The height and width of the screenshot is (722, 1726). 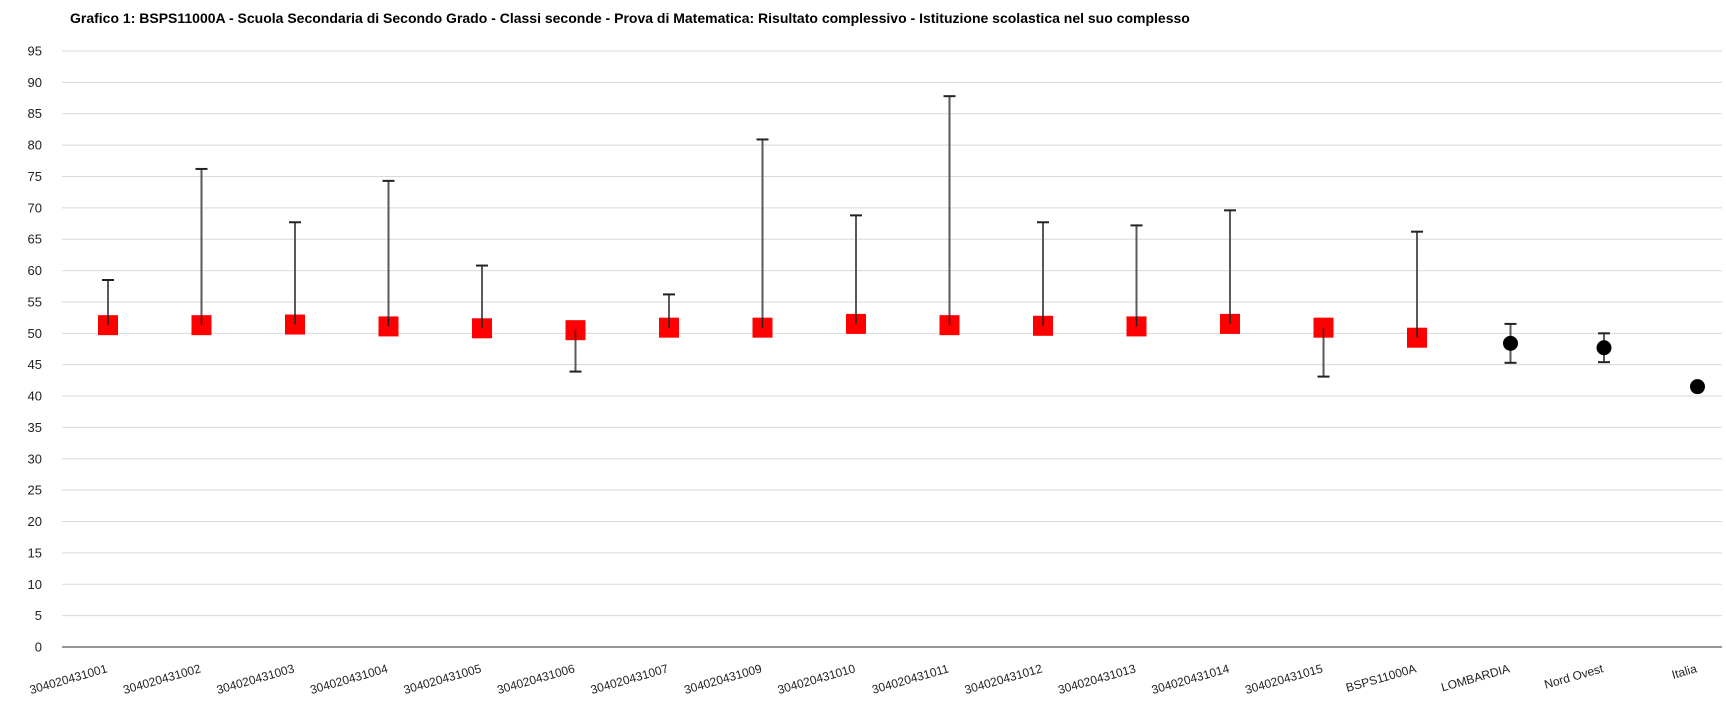 I want to click on x-tick-label: BSPS11000A, so click(x=1381, y=677).